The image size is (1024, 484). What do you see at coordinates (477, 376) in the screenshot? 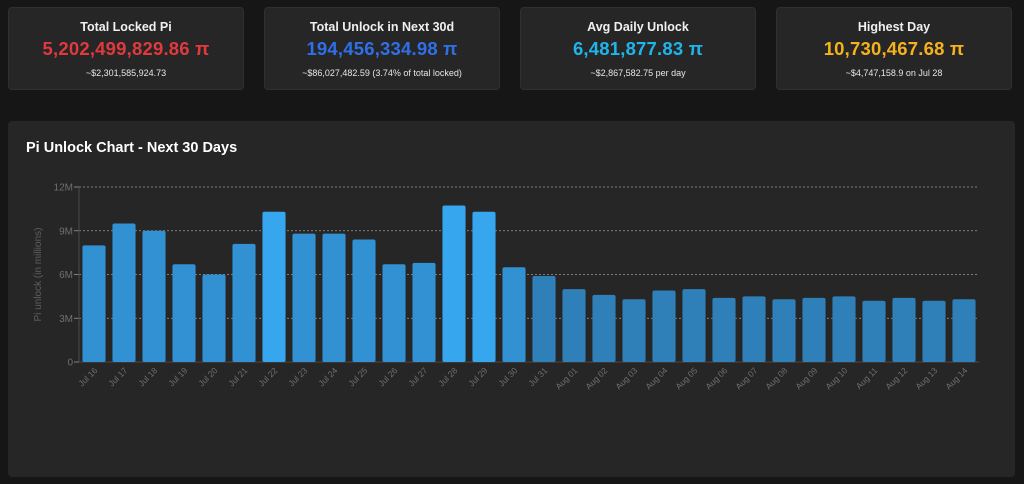
I see `x-tick-label: Jul 29` at bounding box center [477, 376].